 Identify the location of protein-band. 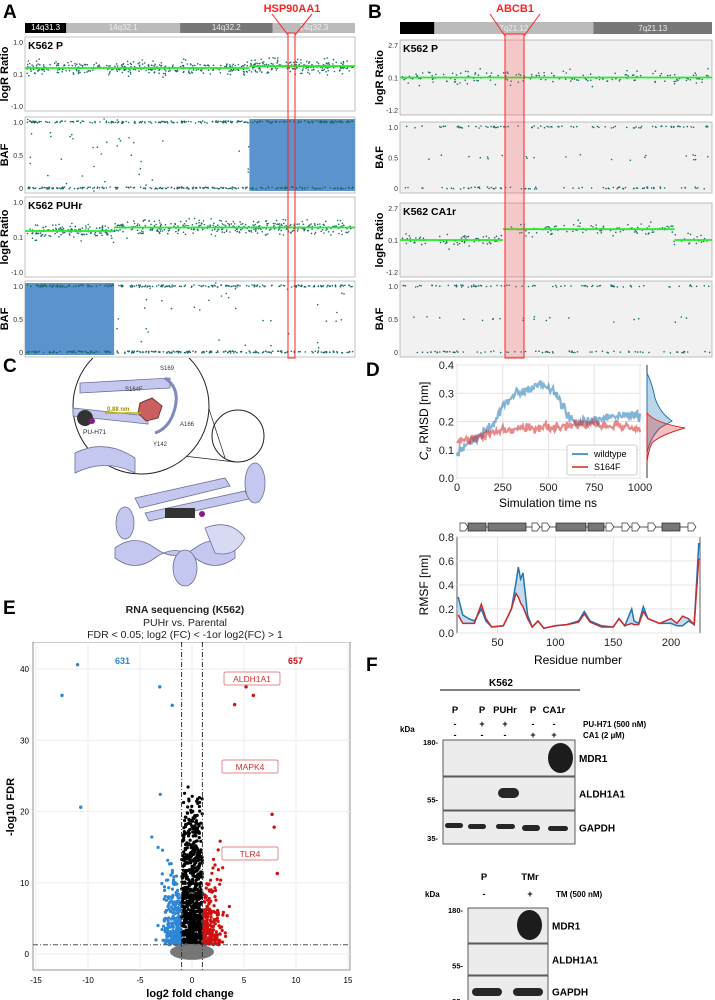
(531, 828).